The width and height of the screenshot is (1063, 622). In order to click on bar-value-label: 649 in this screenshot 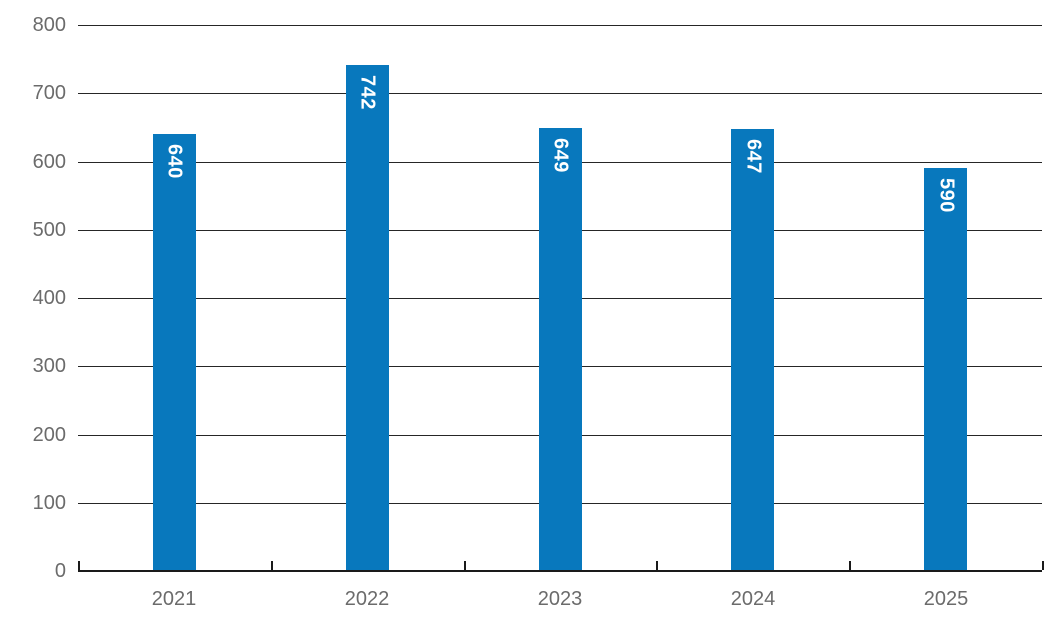, I will do `click(560, 155)`.